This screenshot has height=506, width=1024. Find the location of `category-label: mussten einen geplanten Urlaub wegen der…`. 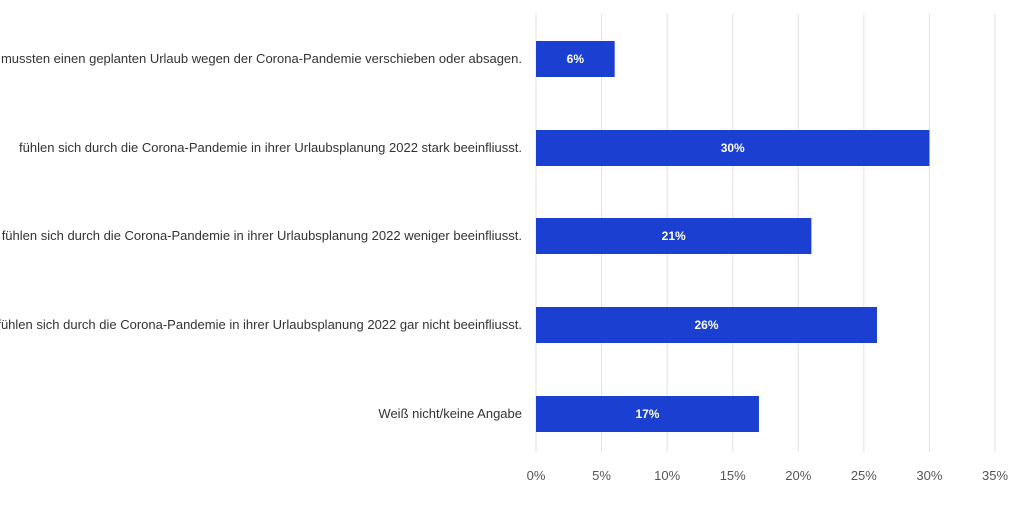

category-label: mussten einen geplanten Urlaub wegen der… is located at coordinates (261, 58).